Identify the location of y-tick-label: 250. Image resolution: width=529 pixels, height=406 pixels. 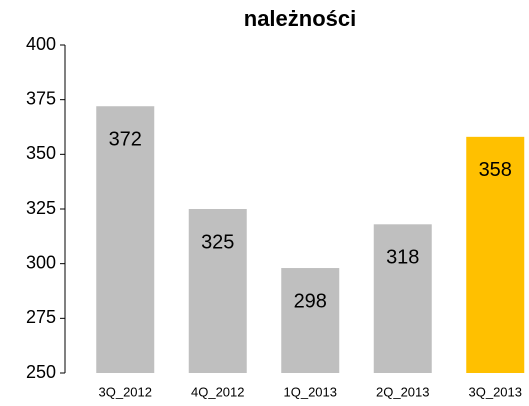
(41, 372).